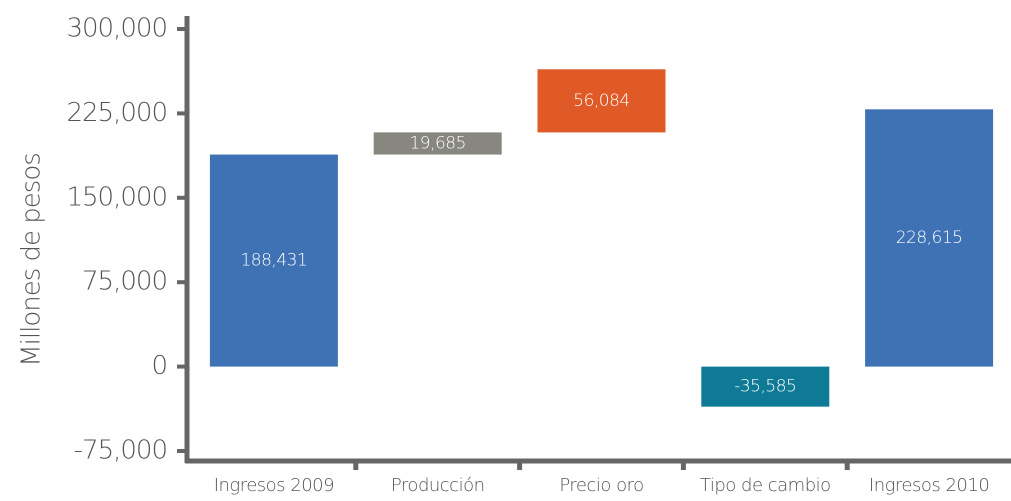  Describe the element at coordinates (116, 197) in the screenshot. I see `y-tick-label: 150,000` at that location.